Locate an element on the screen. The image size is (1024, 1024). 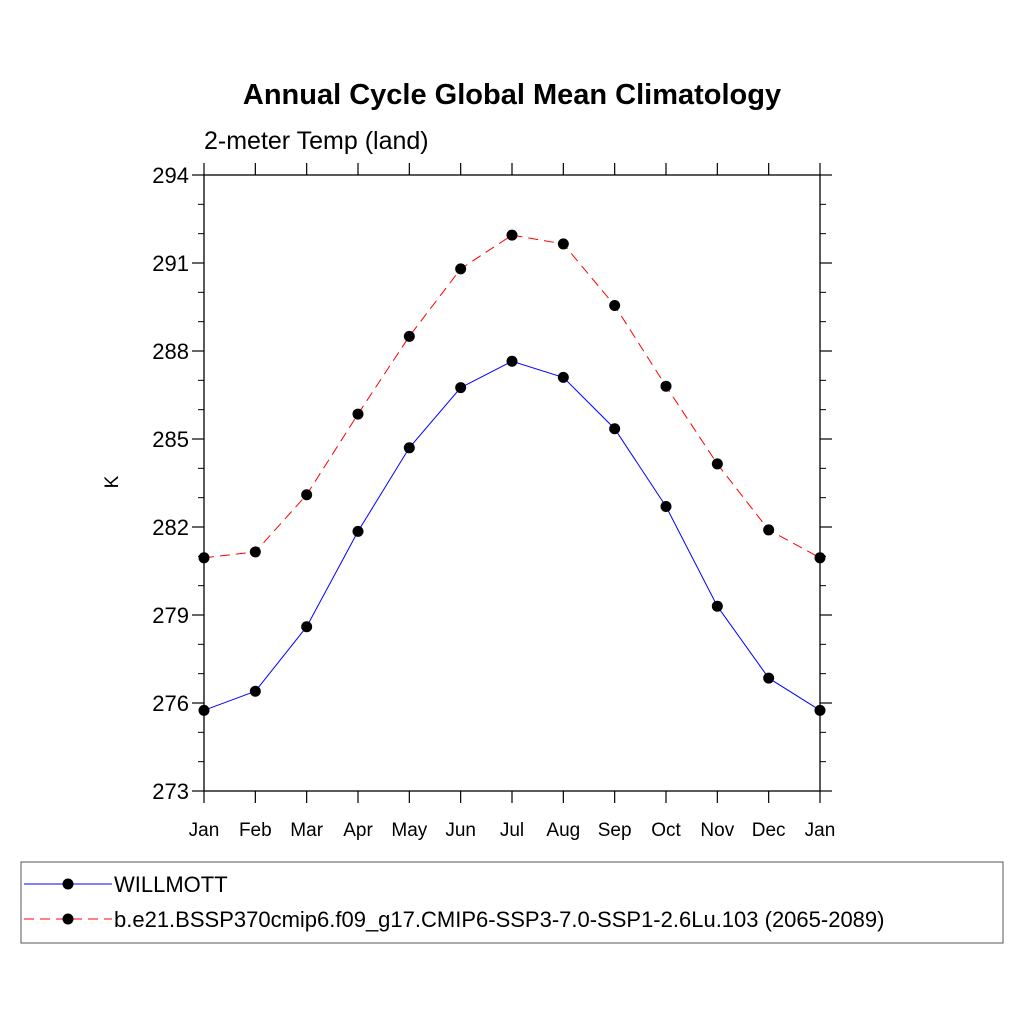
x-tick-label: Oct is located at coordinates (666, 830).